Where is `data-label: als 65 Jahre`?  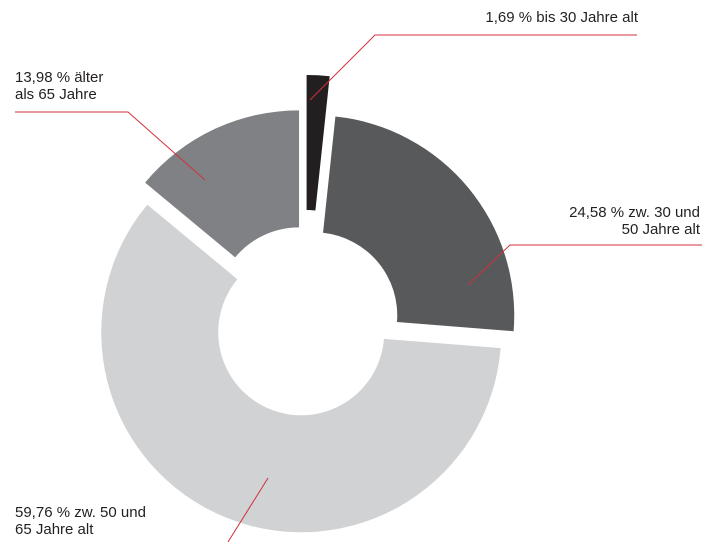 data-label: als 65 Jahre is located at coordinates (56, 94).